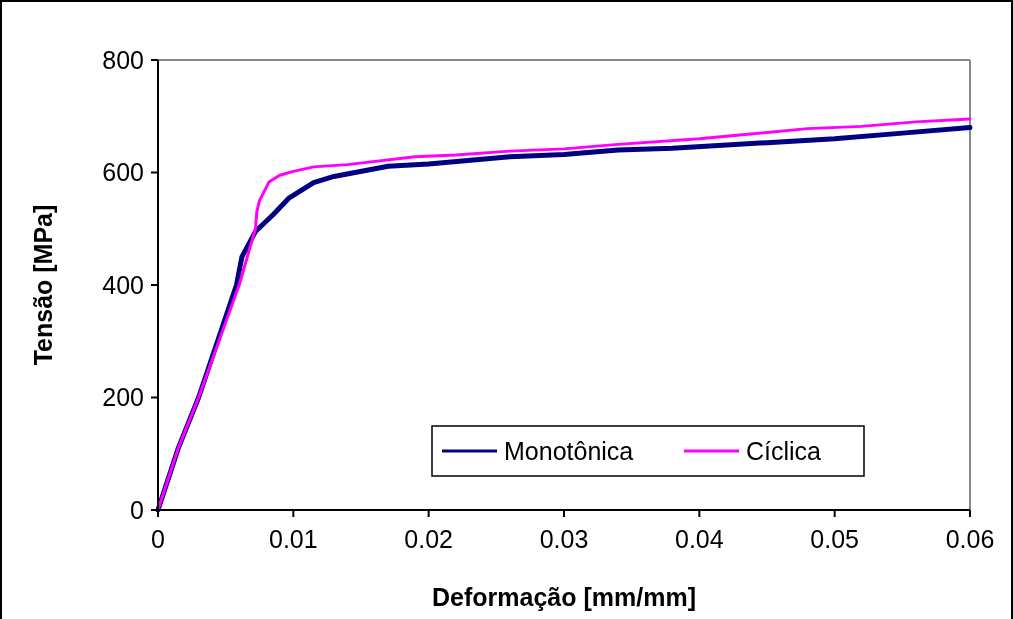 The height and width of the screenshot is (619, 1013). What do you see at coordinates (123, 172) in the screenshot?
I see `y-tick-label: 600` at bounding box center [123, 172].